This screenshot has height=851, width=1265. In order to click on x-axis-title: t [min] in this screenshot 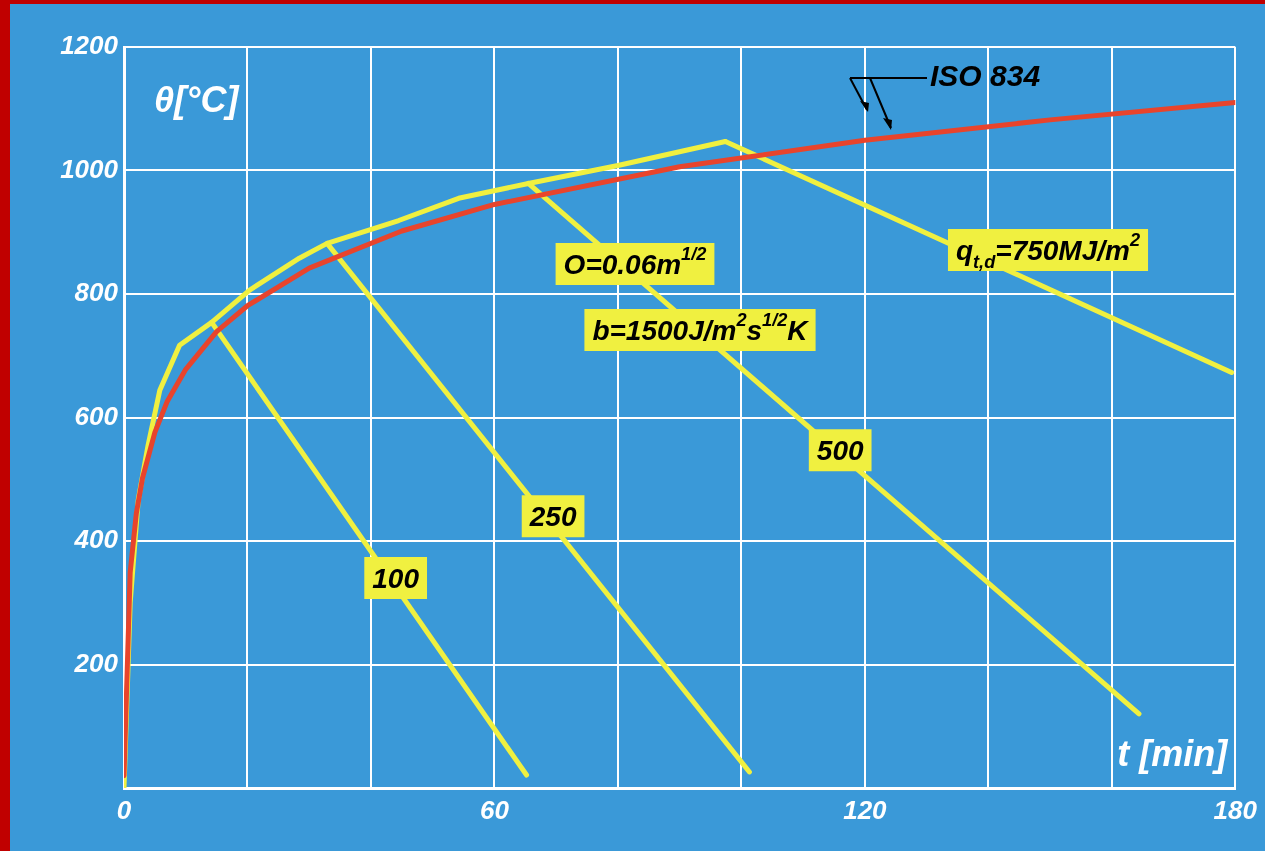, I will do `click(1173, 753)`.